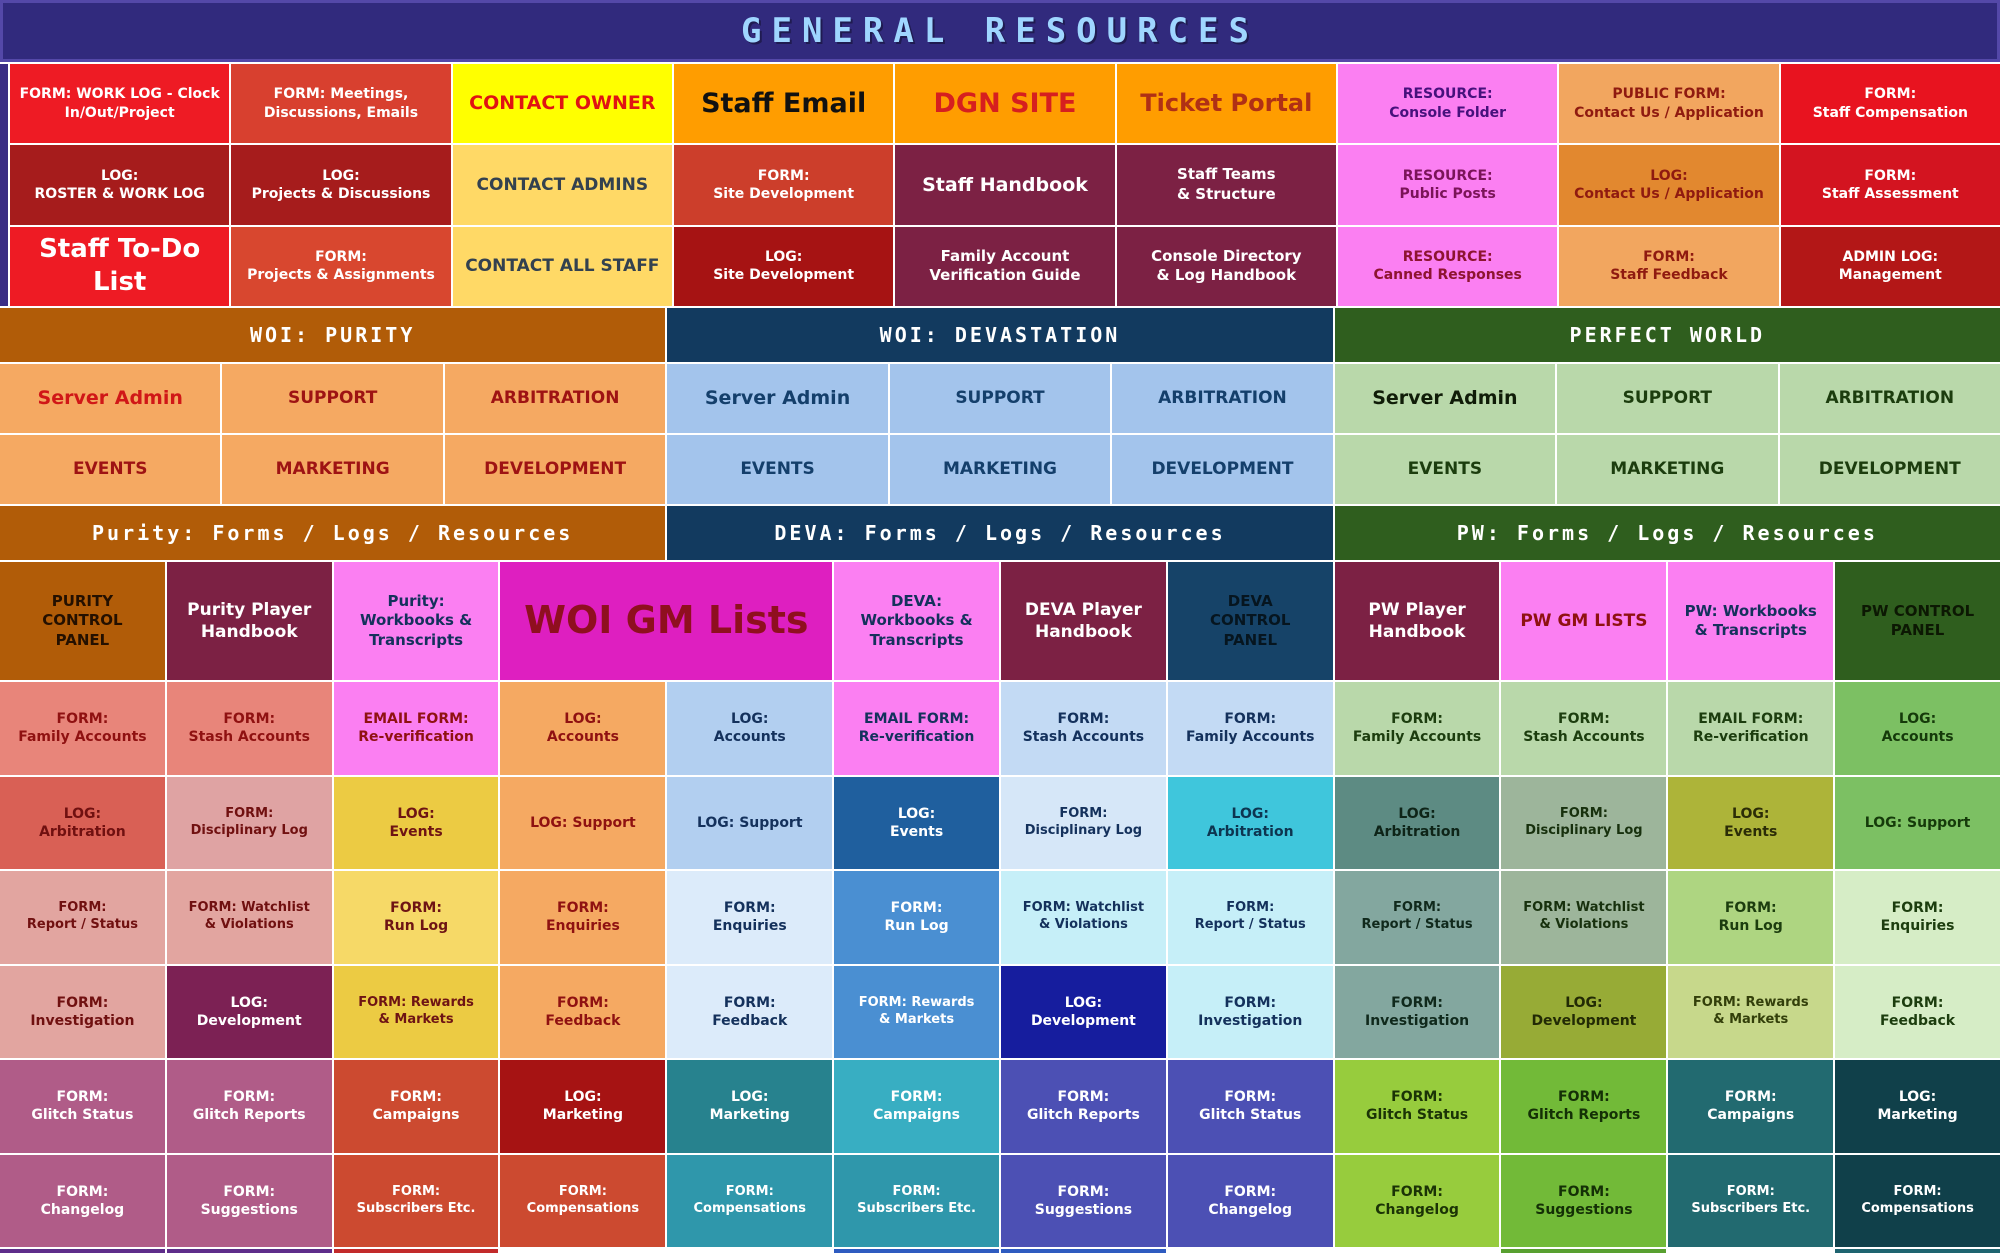 This screenshot has height=1253, width=2000. What do you see at coordinates (341, 185) in the screenshot?
I see `tile-log-projects-discussions: LOG: Projects & Discussions` at bounding box center [341, 185].